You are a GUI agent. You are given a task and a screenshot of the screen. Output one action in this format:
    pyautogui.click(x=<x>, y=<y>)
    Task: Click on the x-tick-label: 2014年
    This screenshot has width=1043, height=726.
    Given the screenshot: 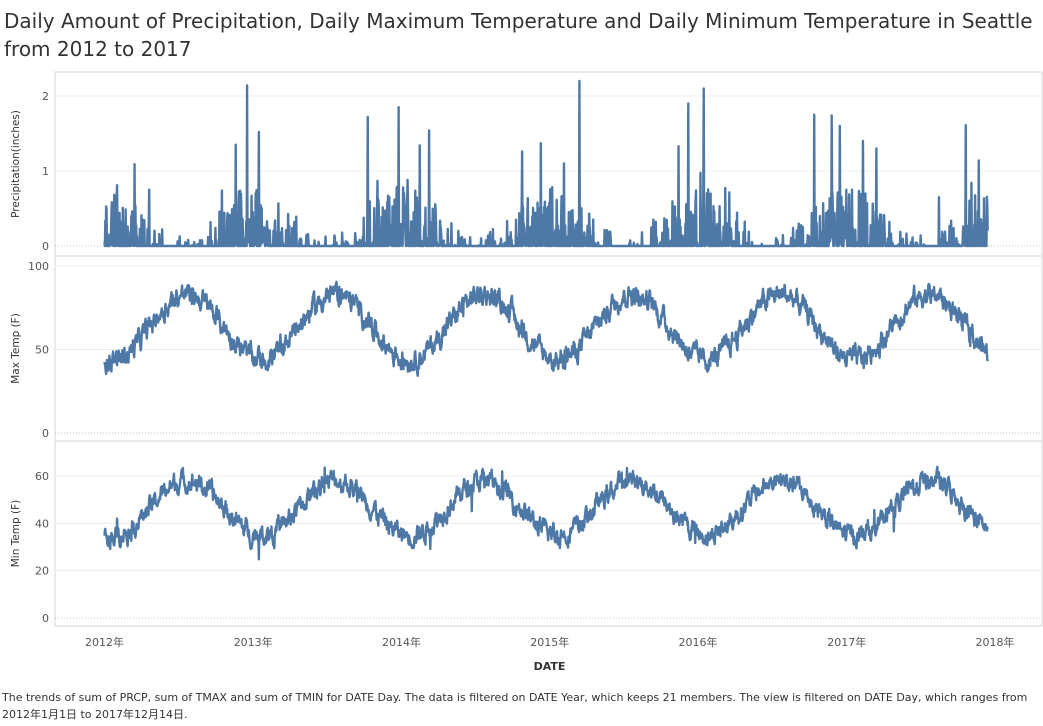 What is the action you would take?
    pyautogui.click(x=401, y=642)
    